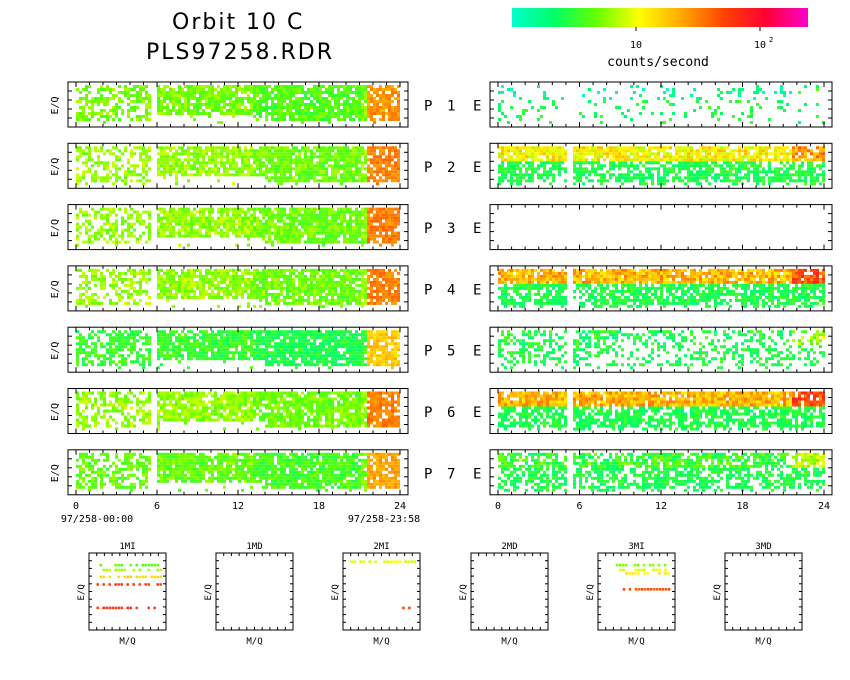 This screenshot has height=680, width=850. What do you see at coordinates (661, 506) in the screenshot?
I see `electron-x-tick-label: 12` at bounding box center [661, 506].